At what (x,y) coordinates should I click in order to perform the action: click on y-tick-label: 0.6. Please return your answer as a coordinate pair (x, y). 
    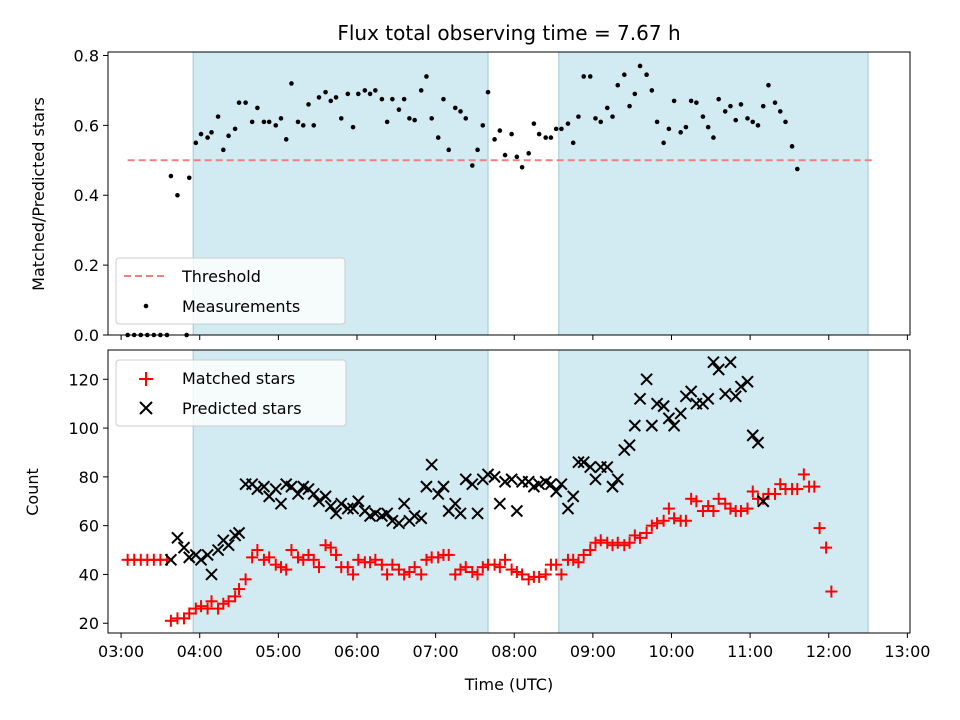
    Looking at the image, I should click on (86, 125).